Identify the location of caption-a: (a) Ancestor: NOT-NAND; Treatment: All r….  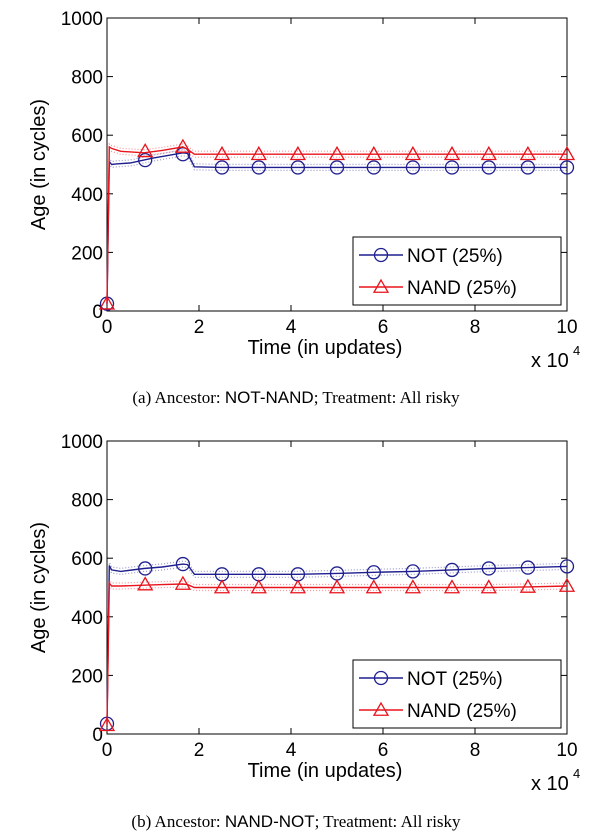
(296, 398).